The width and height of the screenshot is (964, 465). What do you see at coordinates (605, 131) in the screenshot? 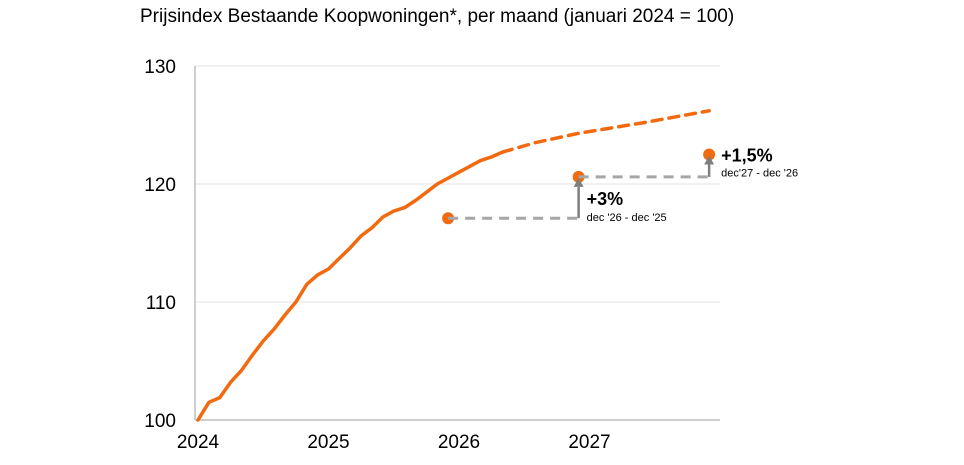
I see `forecast-line` at bounding box center [605, 131].